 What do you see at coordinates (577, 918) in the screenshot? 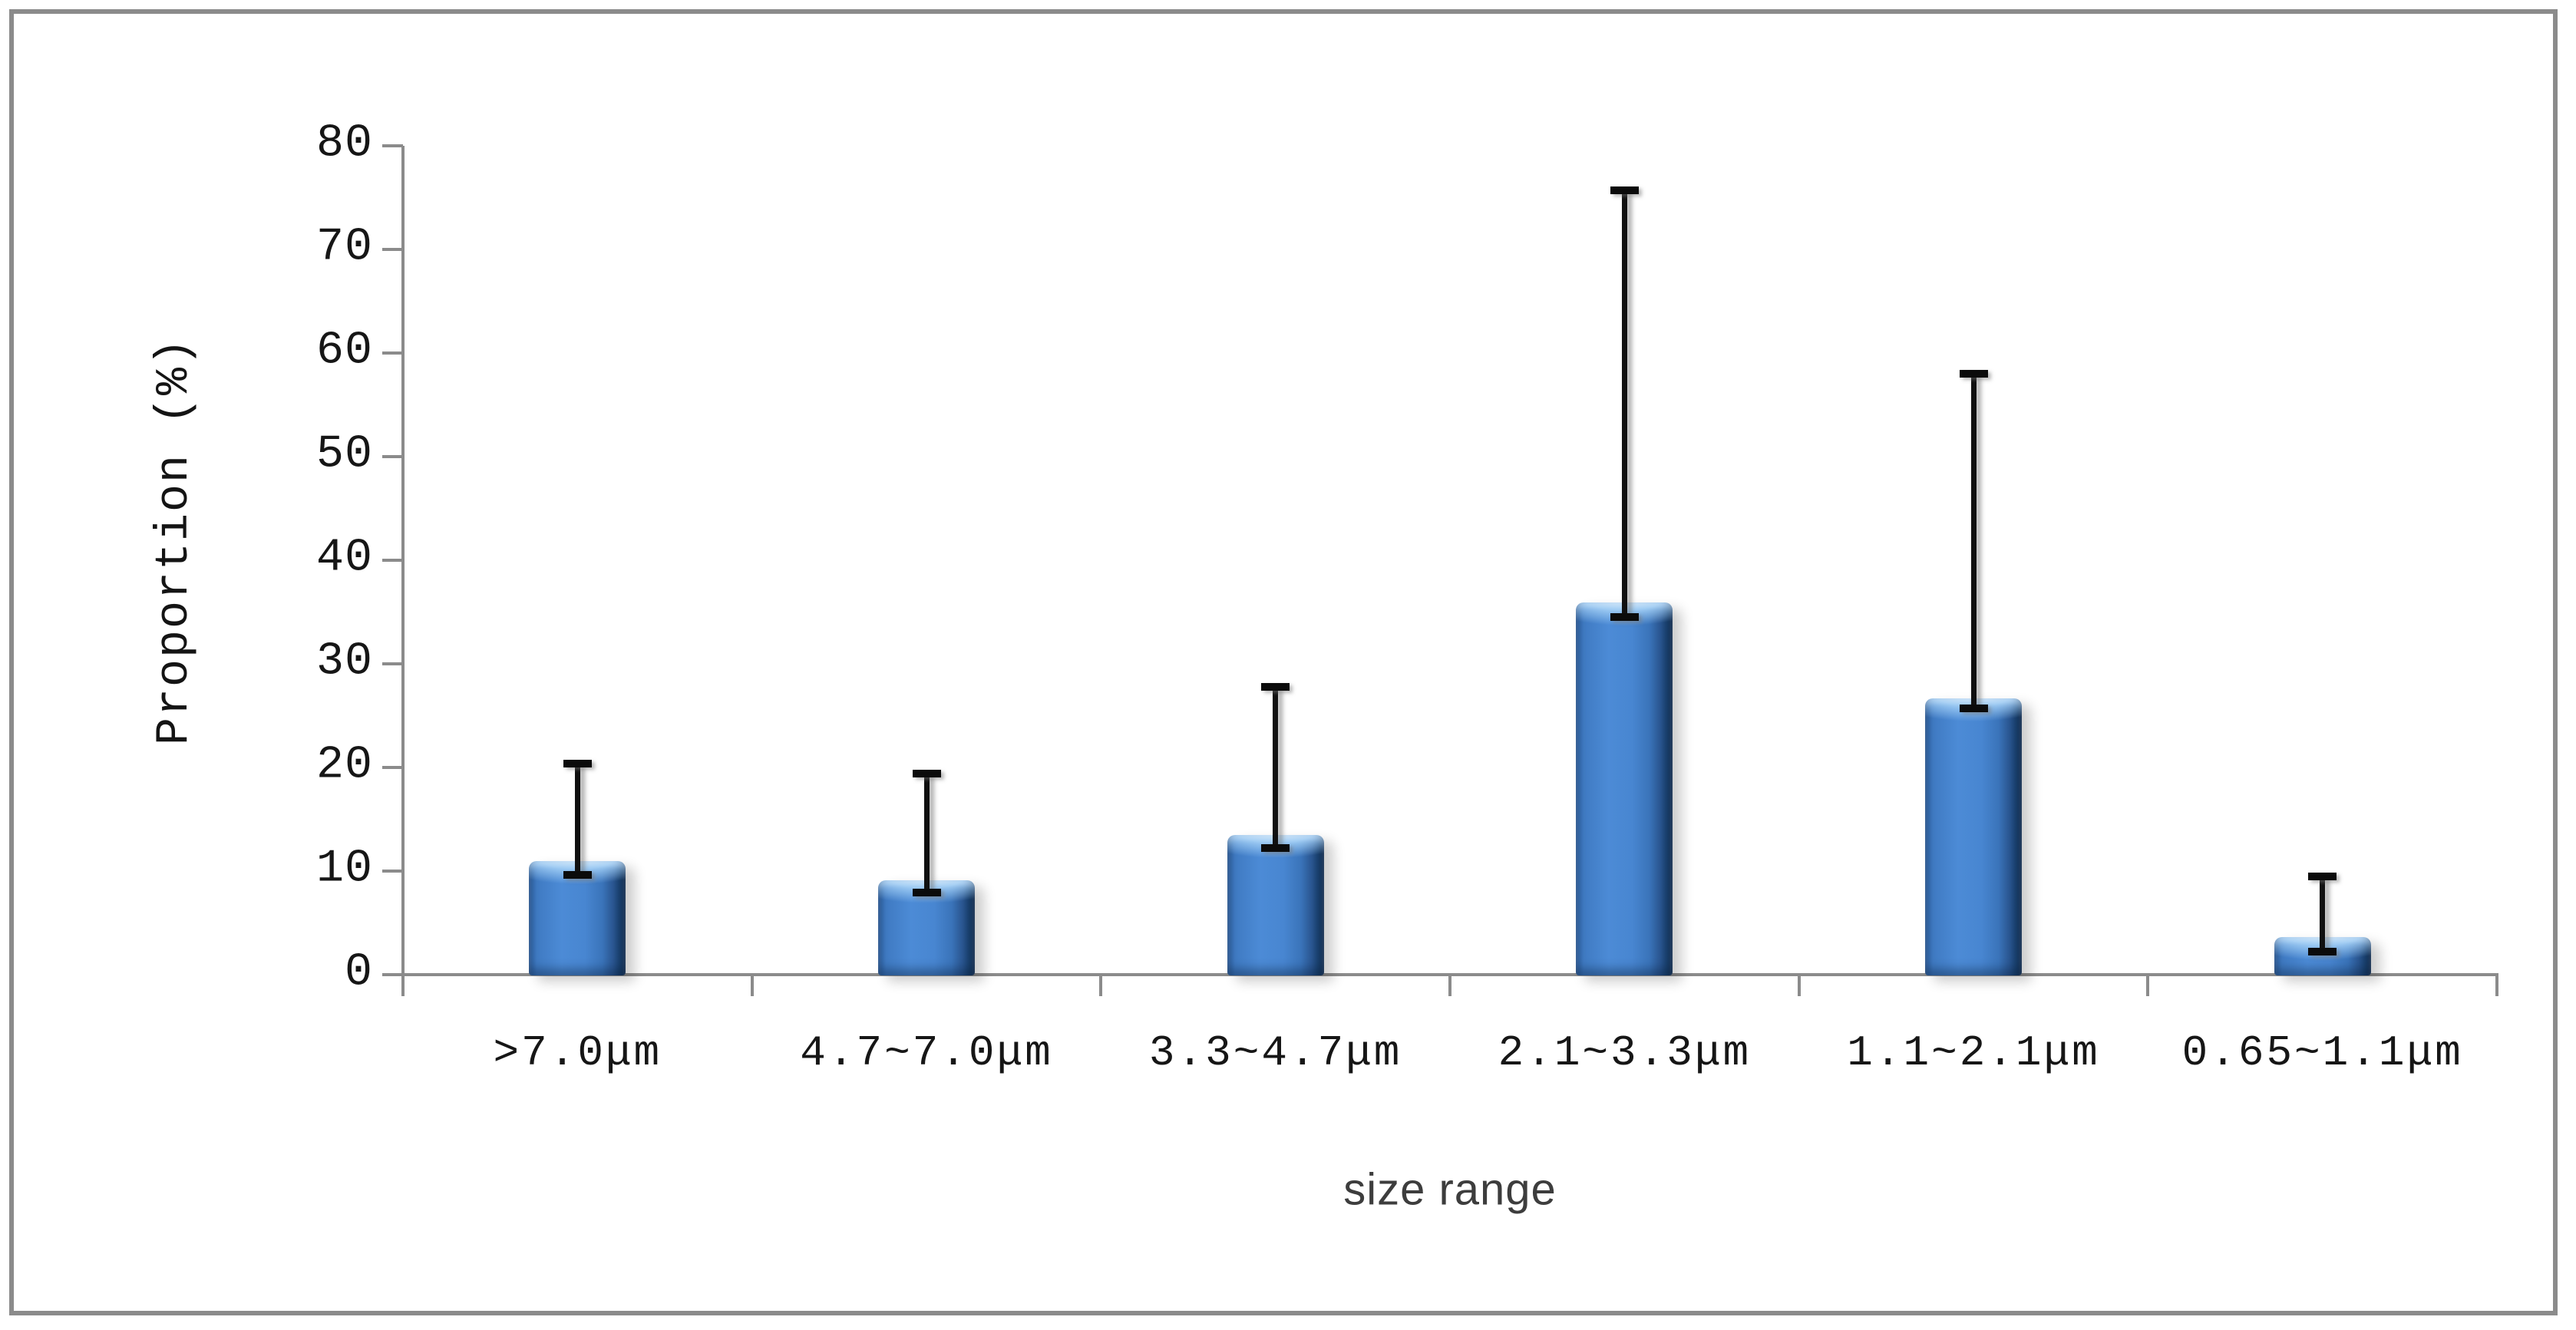
I see `bar->7.0μm` at bounding box center [577, 918].